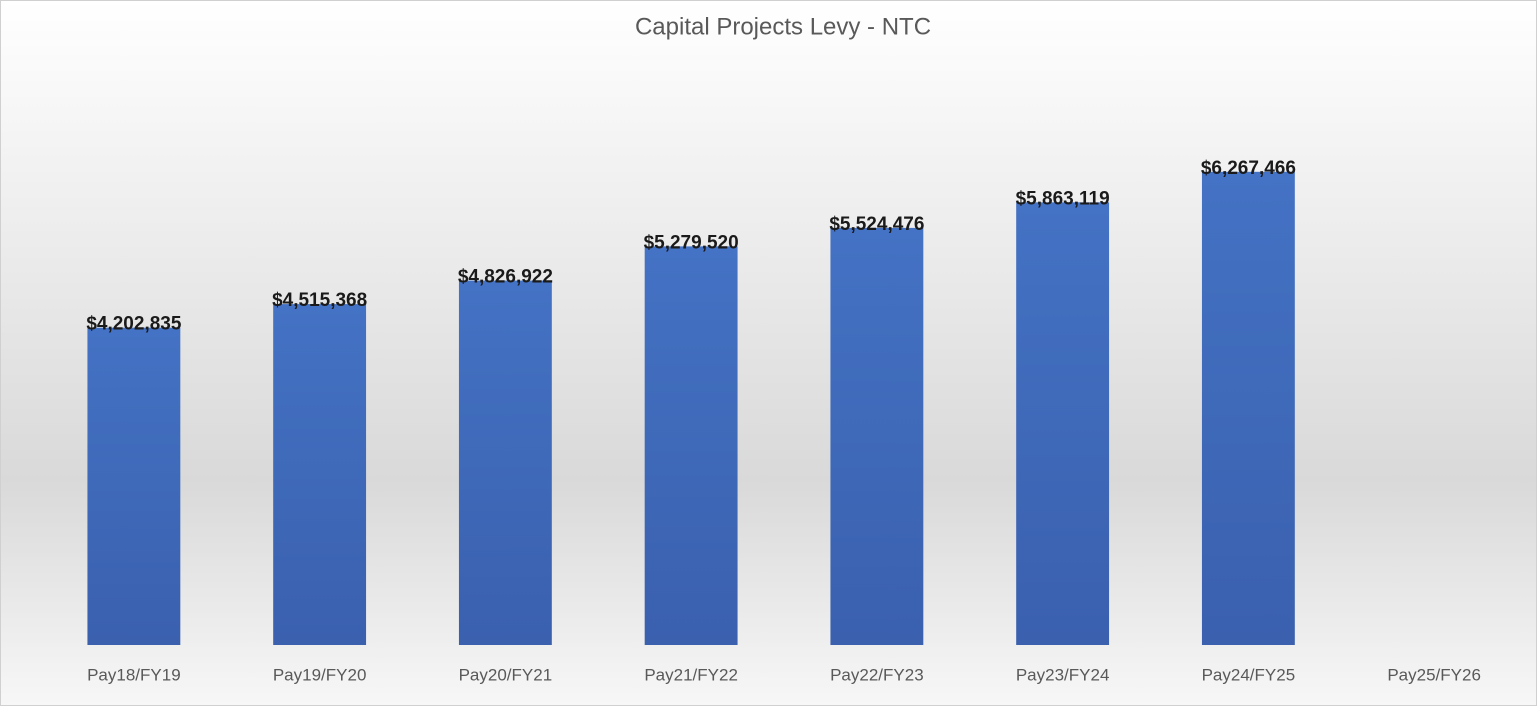 Image resolution: width=1537 pixels, height=706 pixels. Describe the element at coordinates (1434, 674) in the screenshot. I see `x-tick-label: Pay25/FY26` at that location.